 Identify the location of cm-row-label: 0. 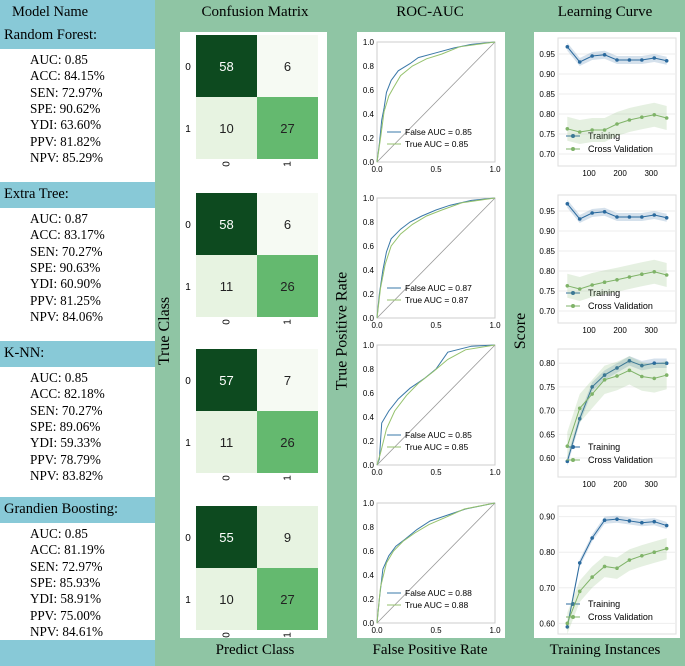
(188, 225).